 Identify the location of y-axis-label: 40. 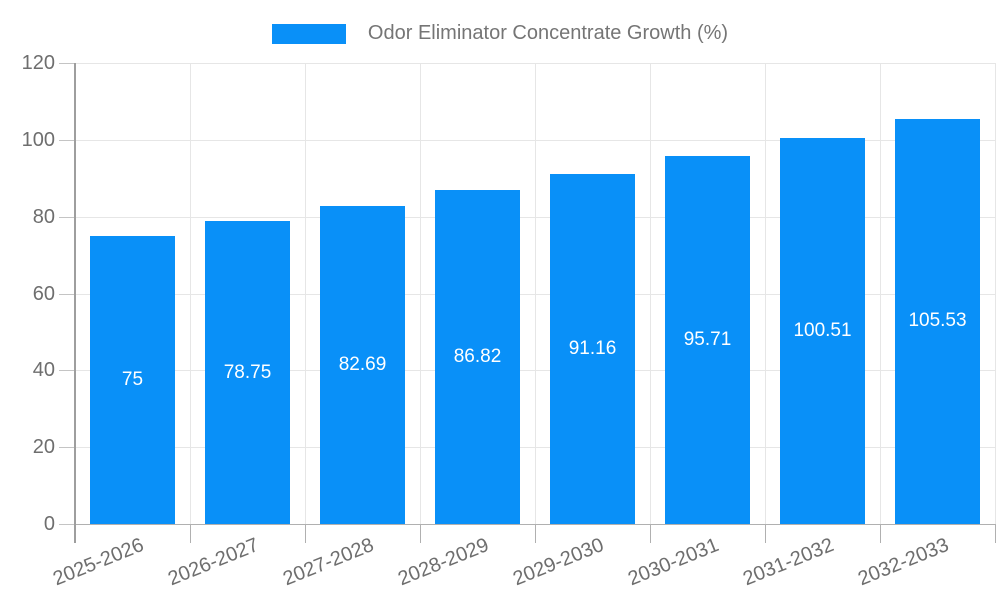
(43, 370).